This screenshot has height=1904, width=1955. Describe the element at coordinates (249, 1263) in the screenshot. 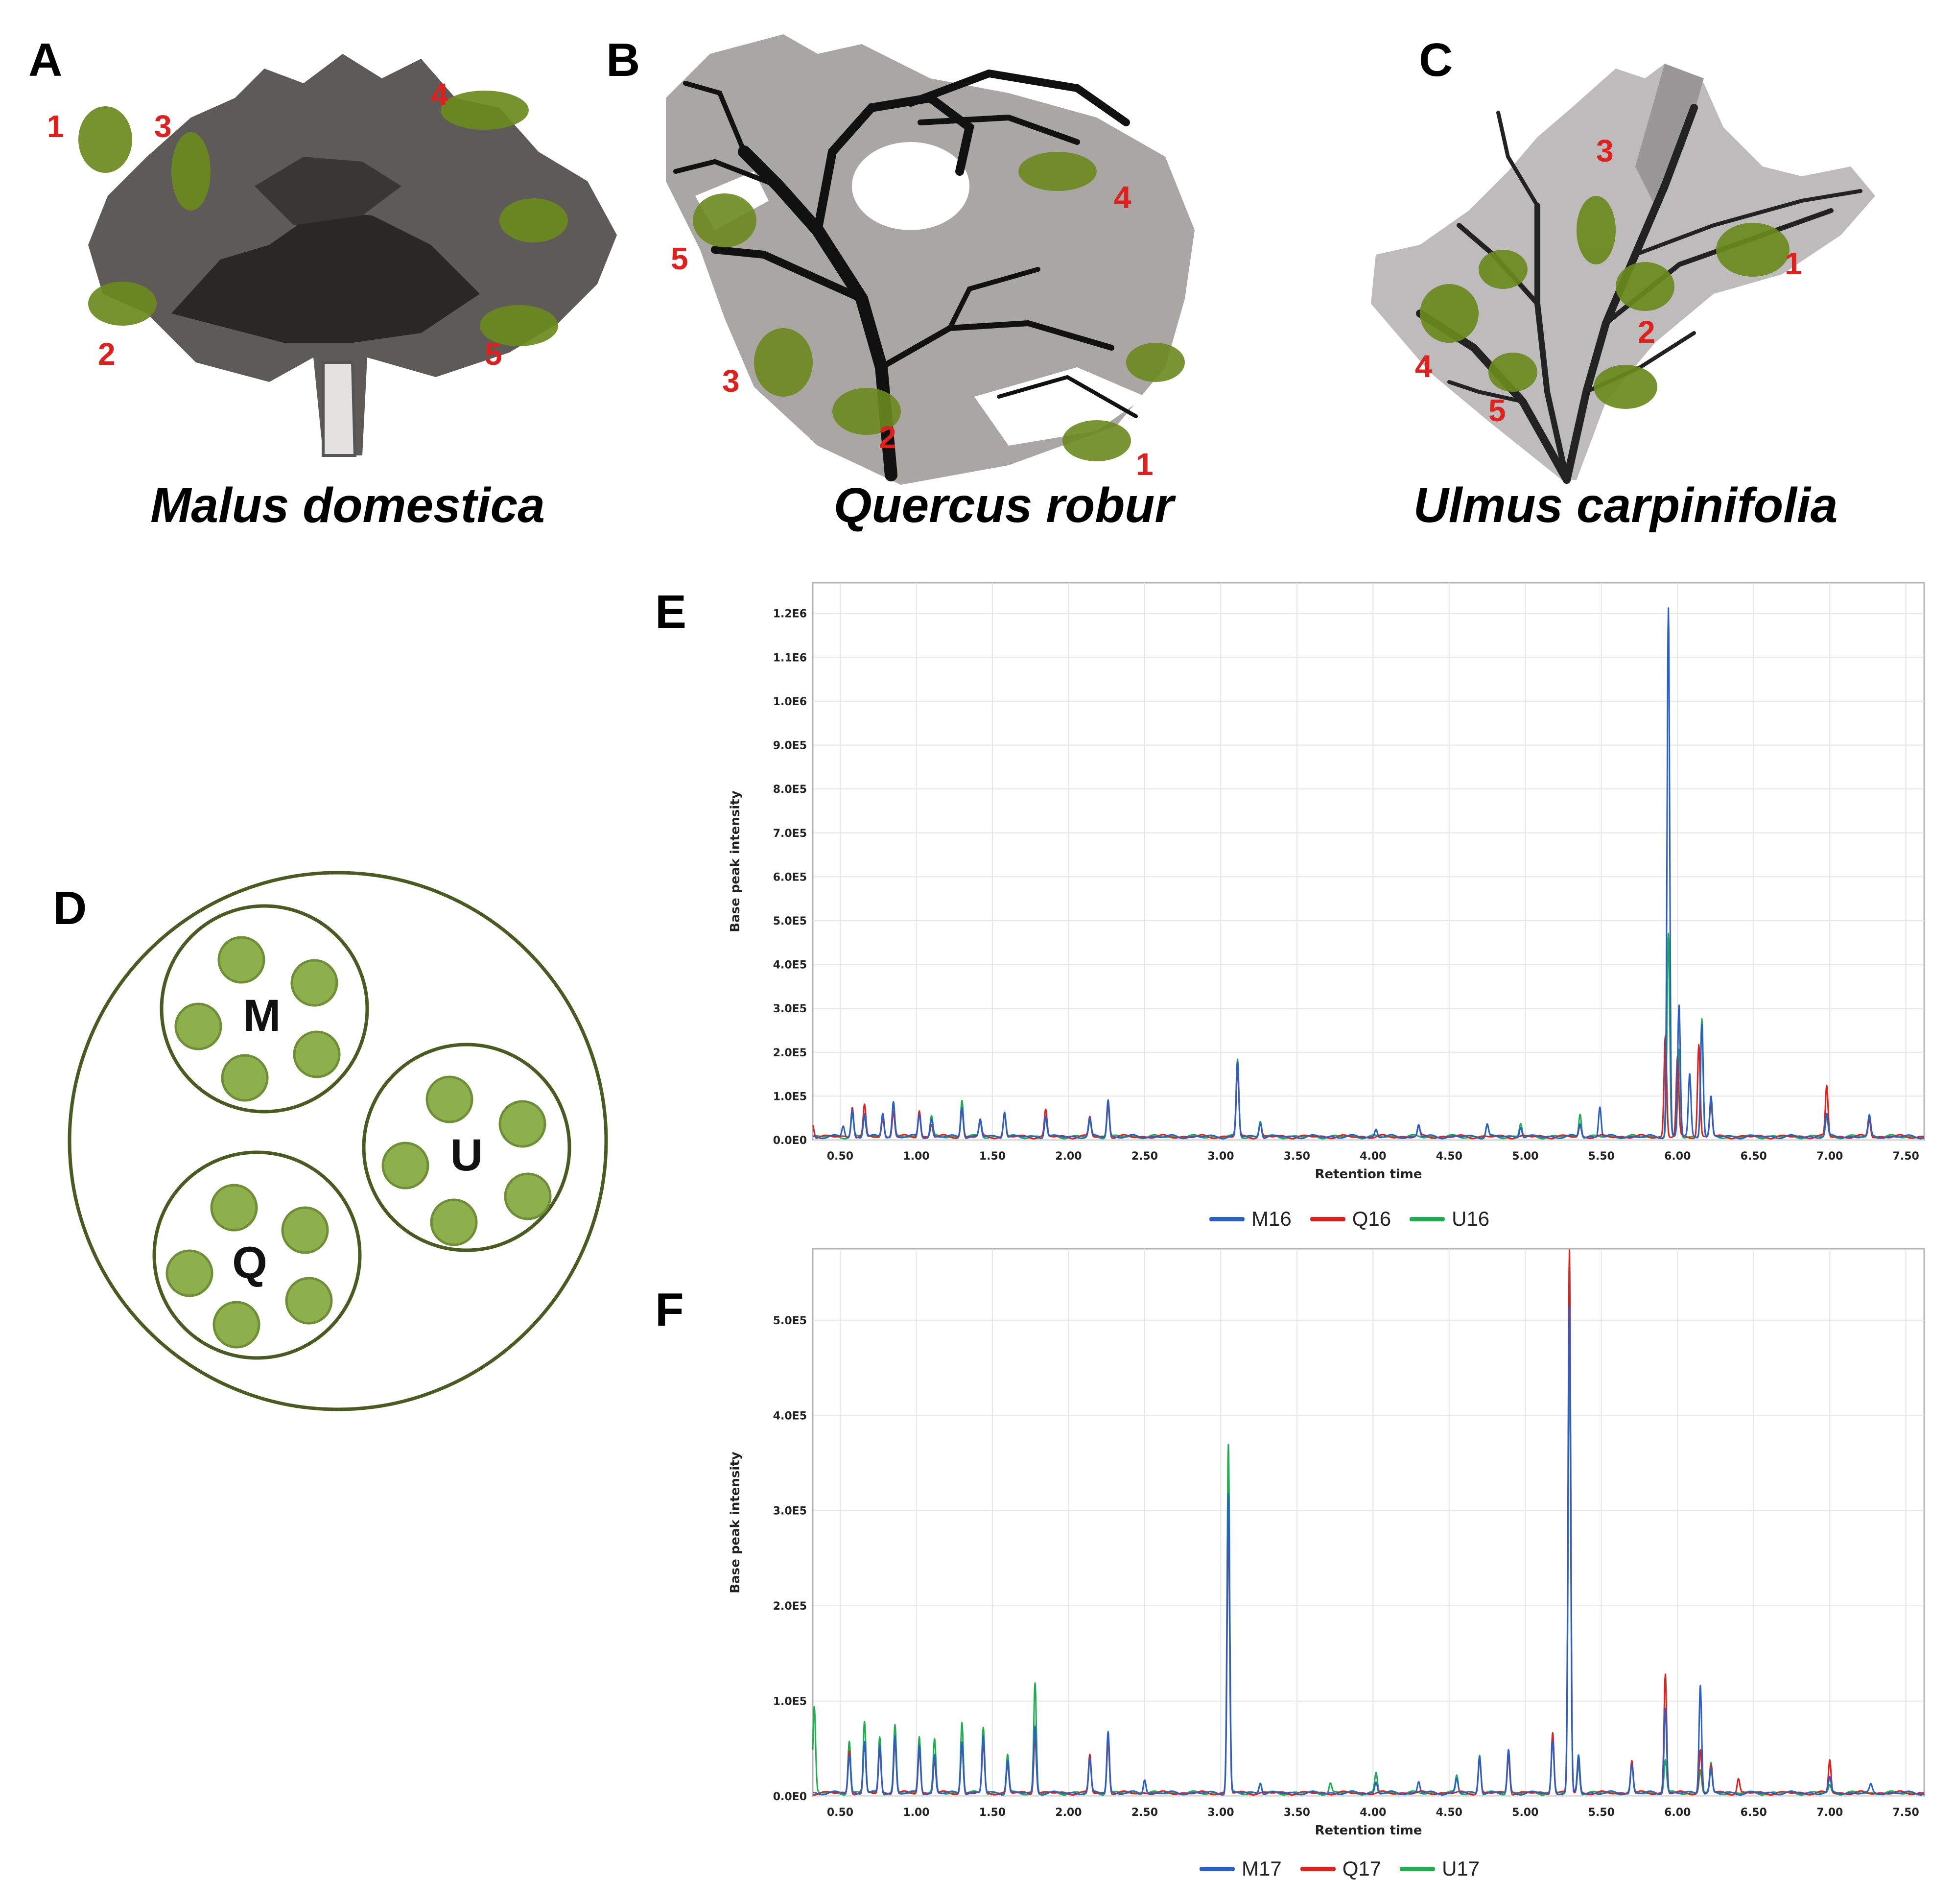

I see `group-label-q: Q` at that location.